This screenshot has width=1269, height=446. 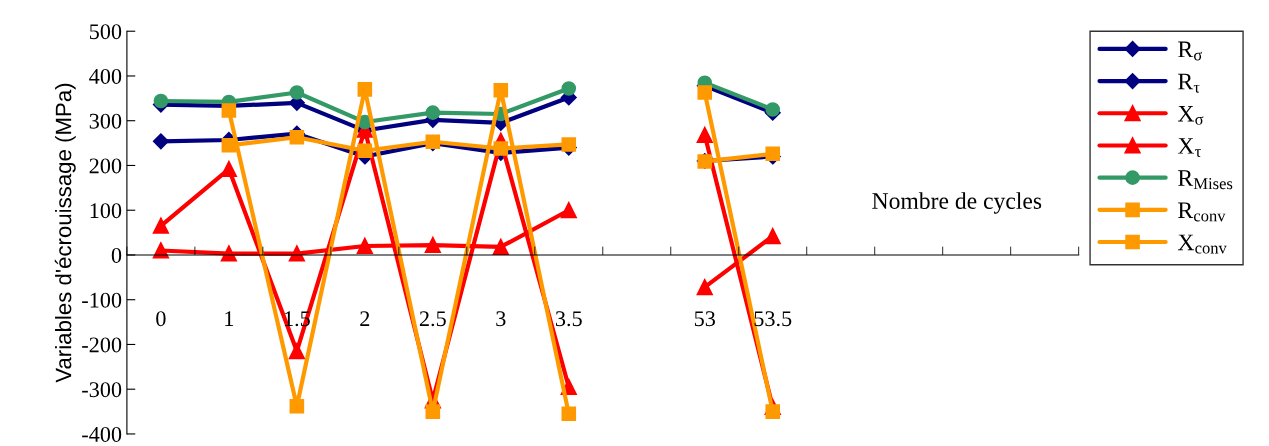 I want to click on y-tick-label: -300, so click(x=102, y=390).